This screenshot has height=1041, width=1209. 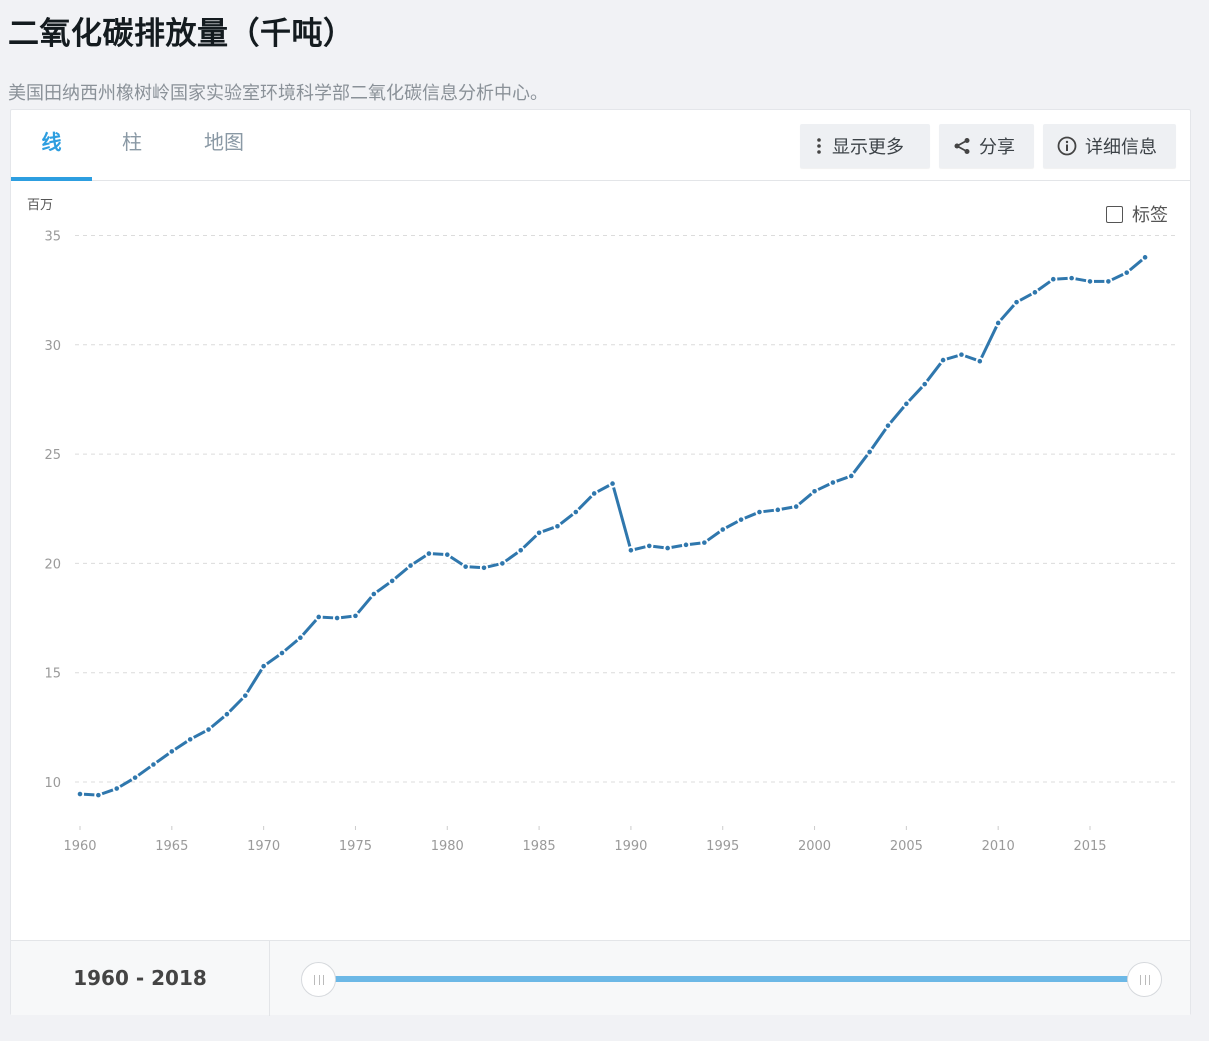 What do you see at coordinates (865, 146) in the screenshot?
I see `show-more-button: 显示更多` at bounding box center [865, 146].